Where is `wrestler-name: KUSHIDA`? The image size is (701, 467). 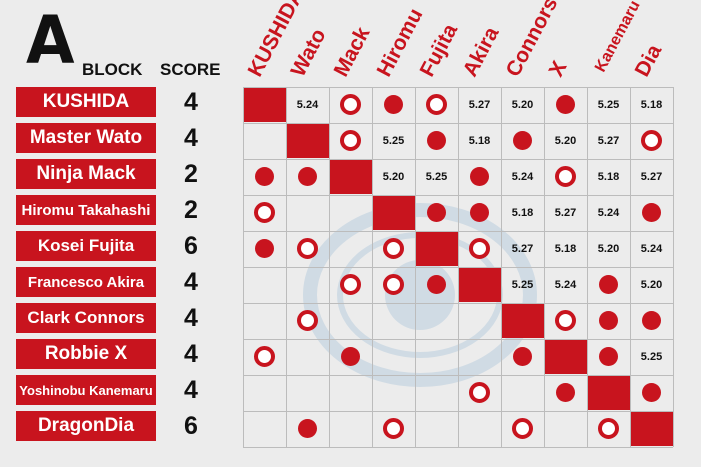
wrestler-name: KUSHIDA is located at coordinates (86, 102).